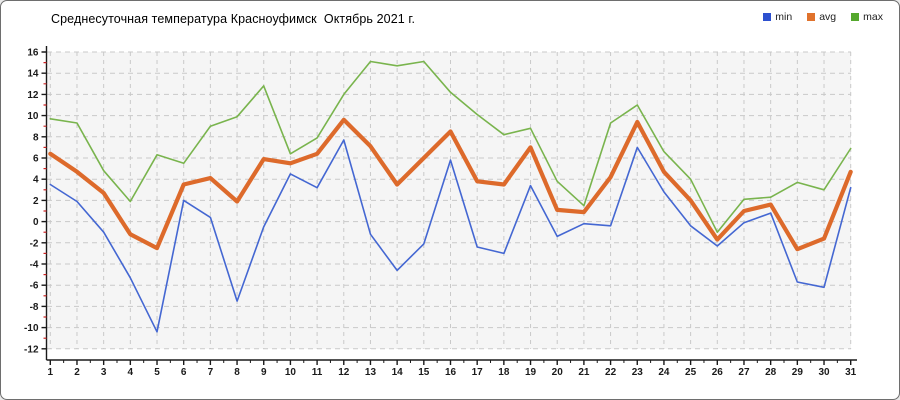 Image resolution: width=900 pixels, height=400 pixels. Describe the element at coordinates (718, 372) in the screenshot. I see `x-tick-label: 26` at that location.